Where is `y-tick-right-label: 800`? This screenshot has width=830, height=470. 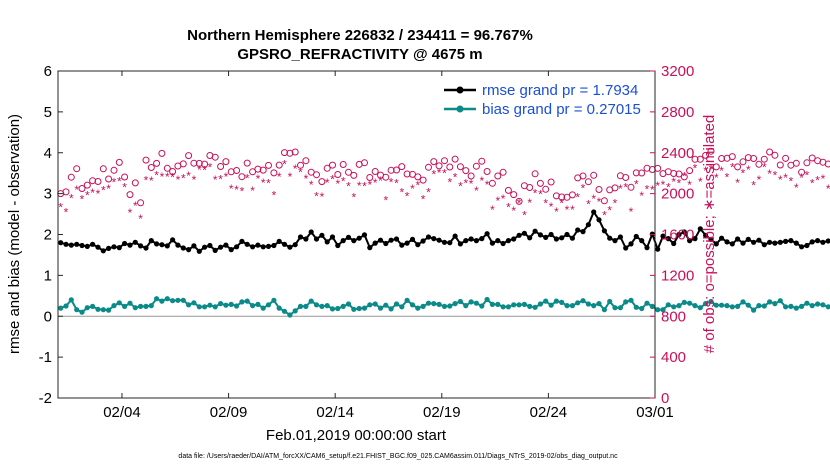
y-tick-right-label: 800 is located at coordinates (673, 316).